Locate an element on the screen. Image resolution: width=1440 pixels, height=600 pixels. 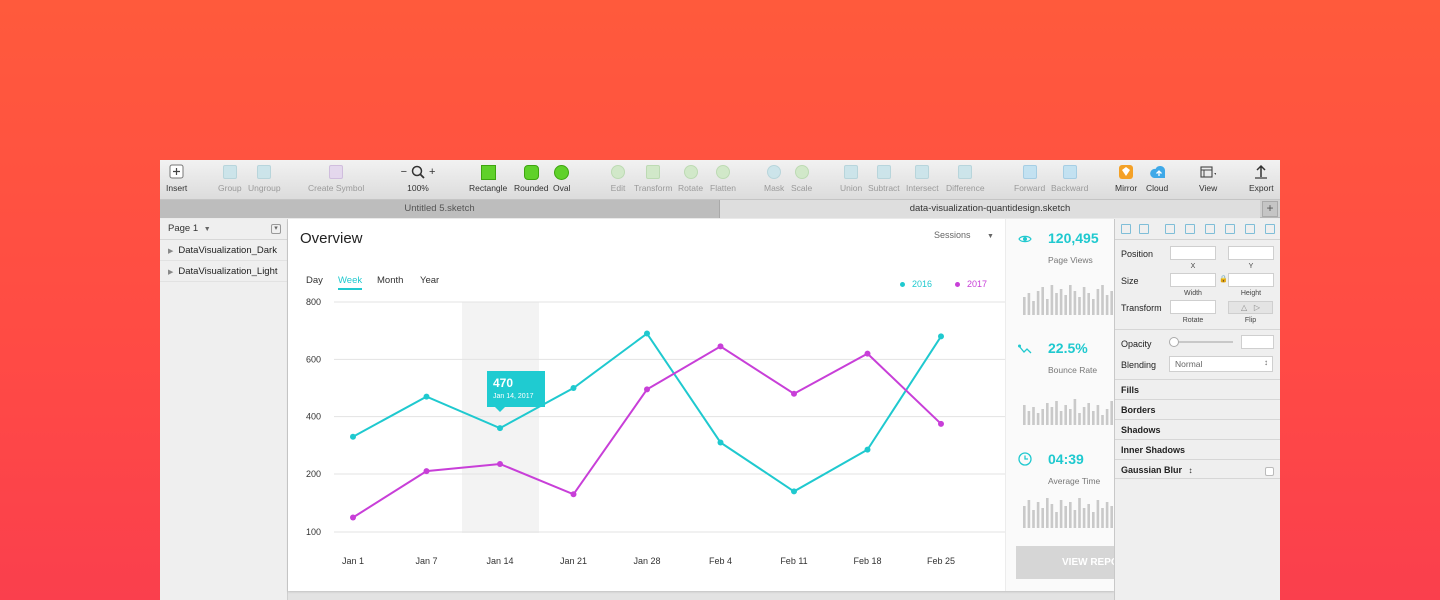
zoom-out-button: − is located at coordinates (403, 172).